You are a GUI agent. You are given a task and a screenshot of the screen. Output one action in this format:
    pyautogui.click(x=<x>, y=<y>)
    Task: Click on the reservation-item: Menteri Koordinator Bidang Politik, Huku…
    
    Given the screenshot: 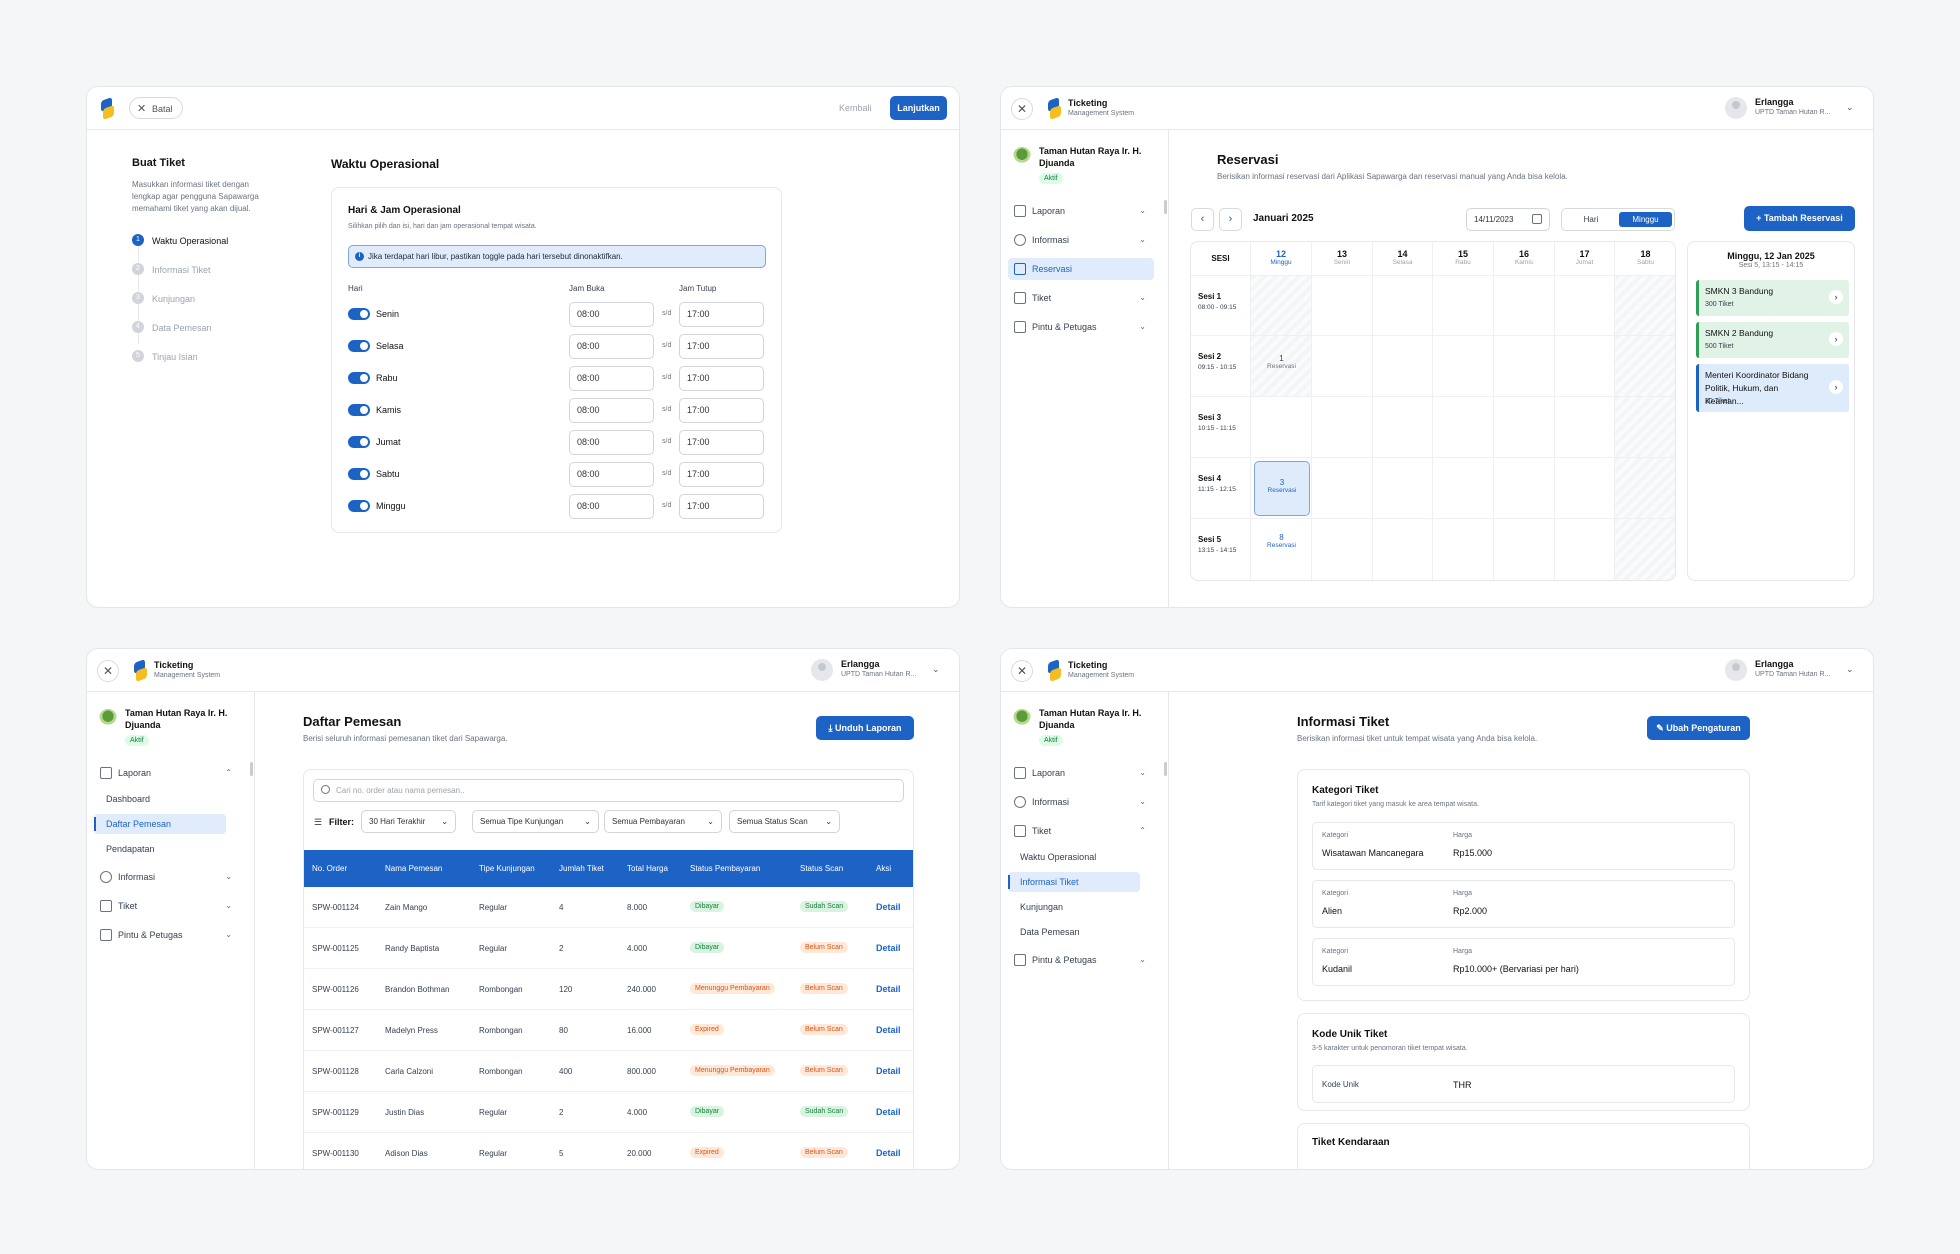 What is the action you would take?
    pyautogui.click(x=1772, y=388)
    